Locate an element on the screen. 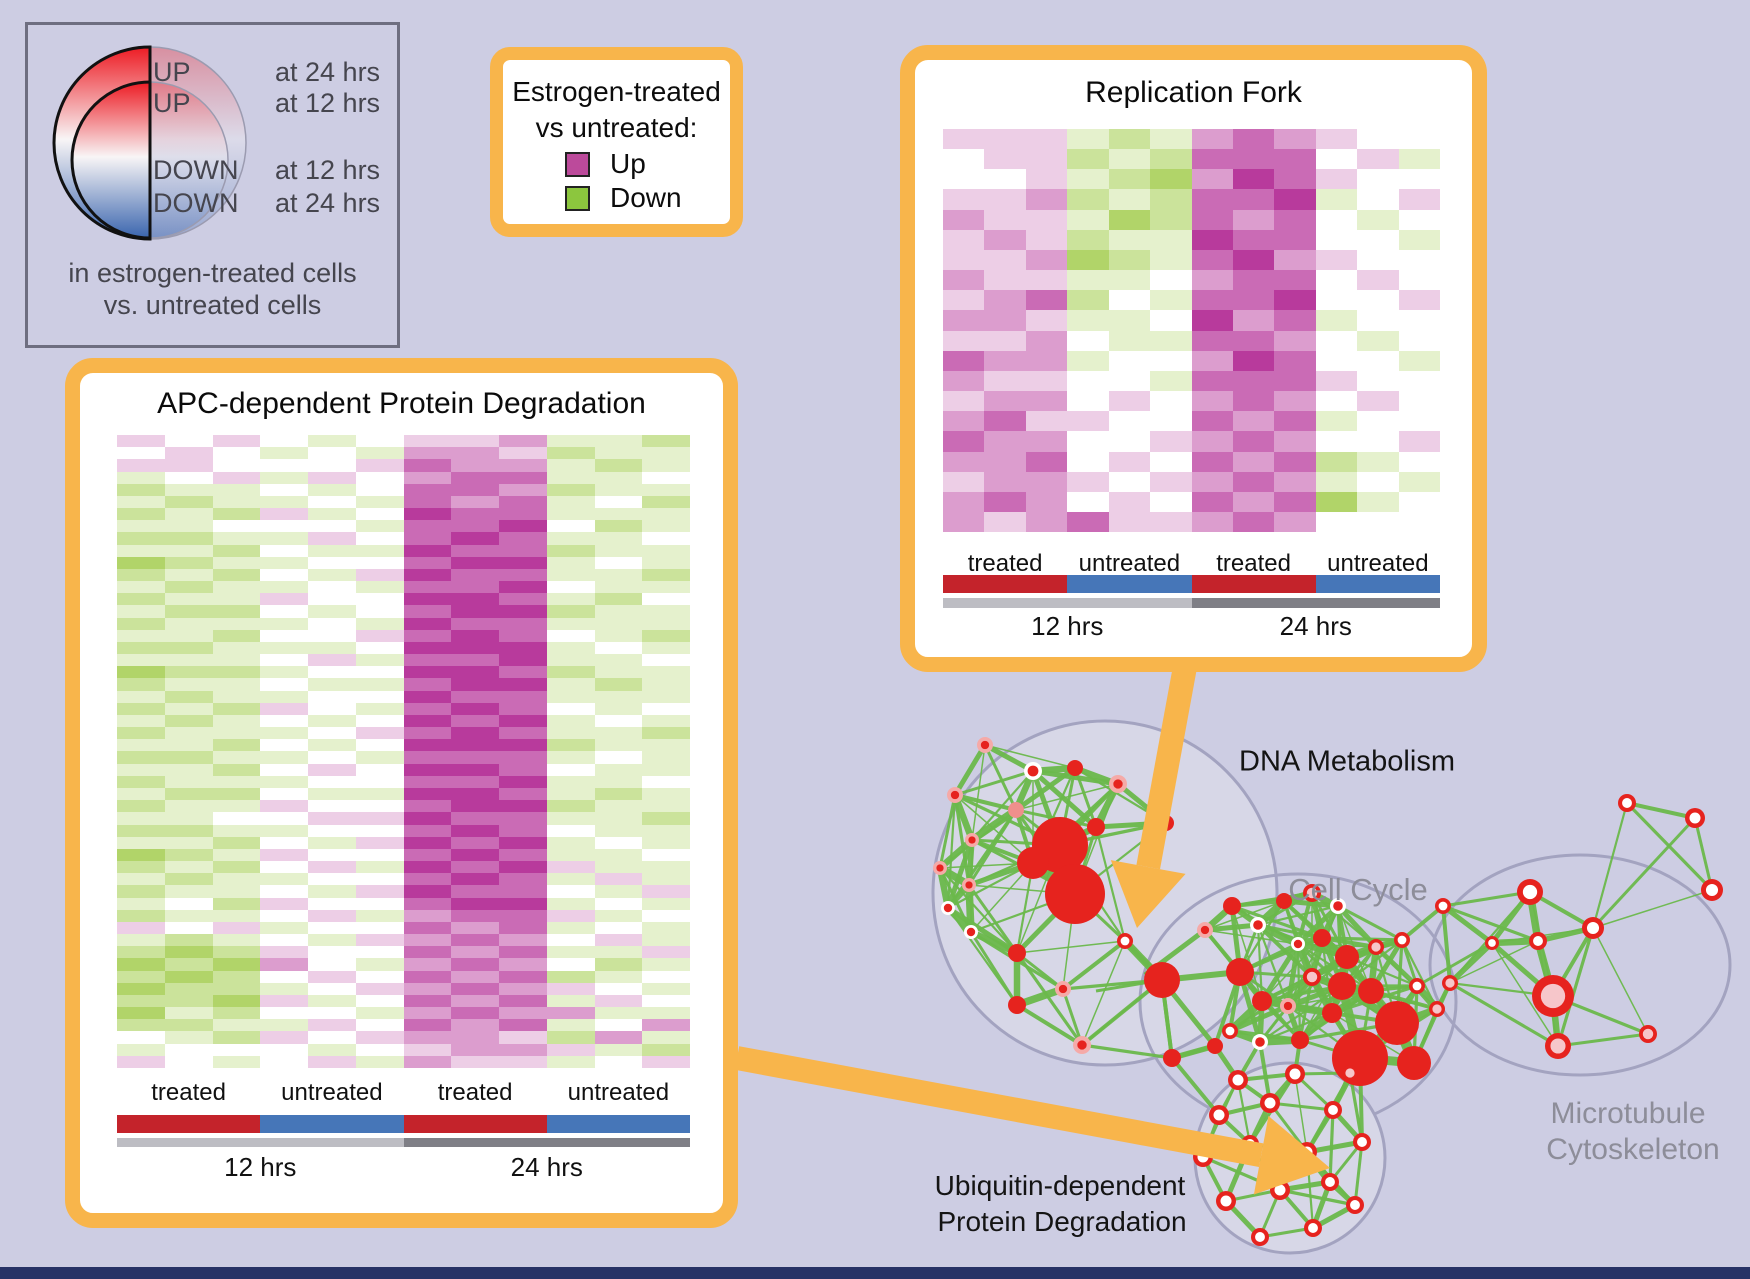 Image resolution: width=1750 pixels, height=1279 pixels. microtubule-label-line1: Microtubule is located at coordinates (1628, 1113).